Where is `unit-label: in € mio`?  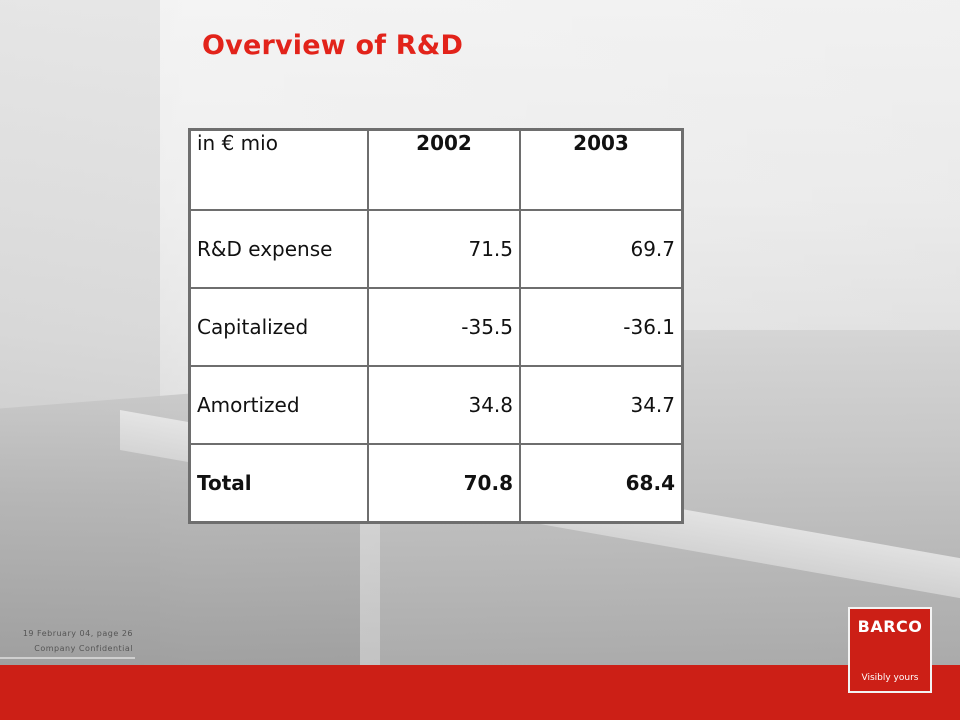 unit-label: in € mio is located at coordinates (278, 169).